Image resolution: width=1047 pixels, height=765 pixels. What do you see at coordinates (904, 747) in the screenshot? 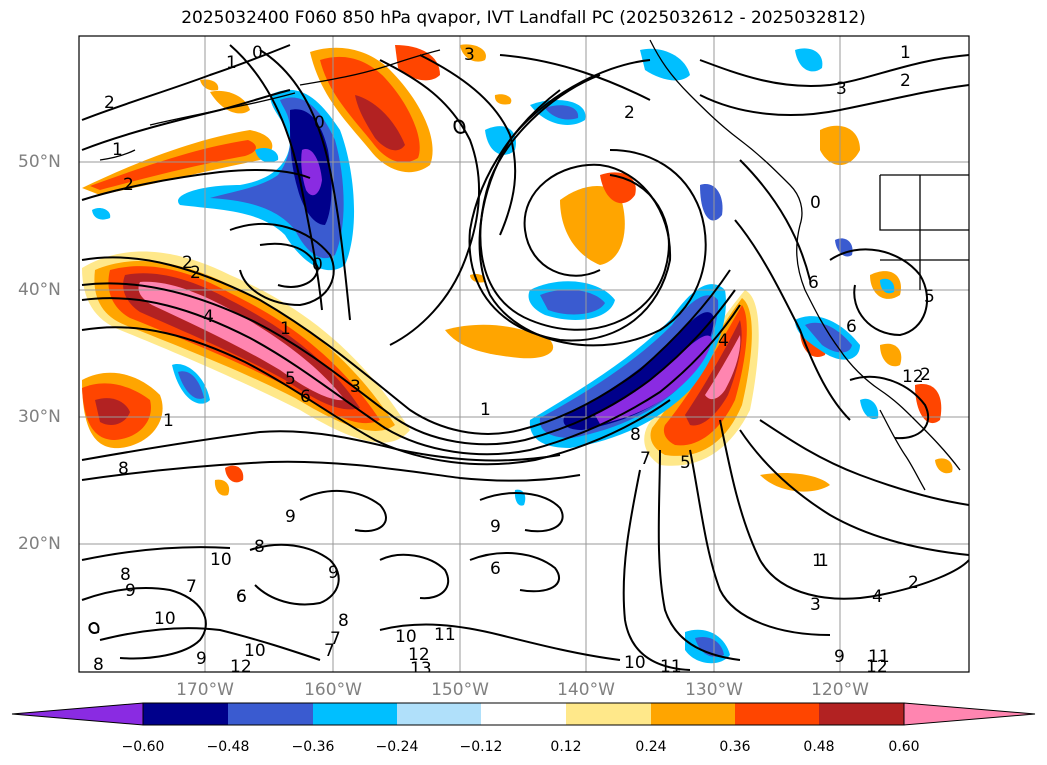
I see `colorbar-tick: 0.60` at bounding box center [904, 747].